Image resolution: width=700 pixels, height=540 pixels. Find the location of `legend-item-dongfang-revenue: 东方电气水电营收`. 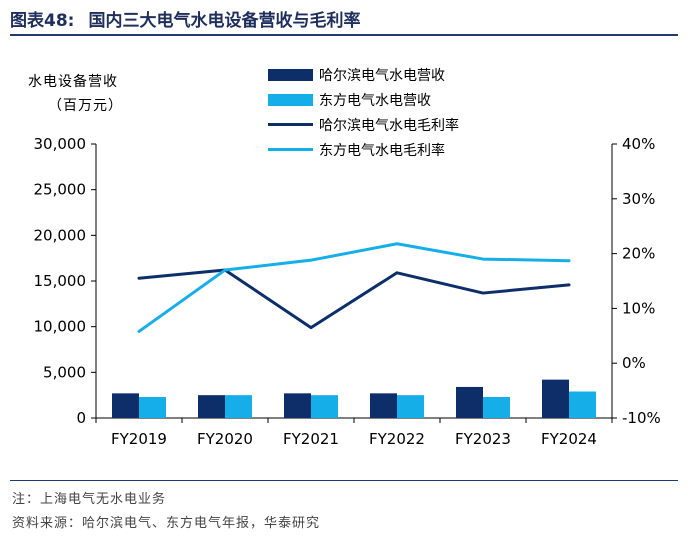

legend-item-dongfang-revenue: 东方电气水电营收 is located at coordinates (363, 99).